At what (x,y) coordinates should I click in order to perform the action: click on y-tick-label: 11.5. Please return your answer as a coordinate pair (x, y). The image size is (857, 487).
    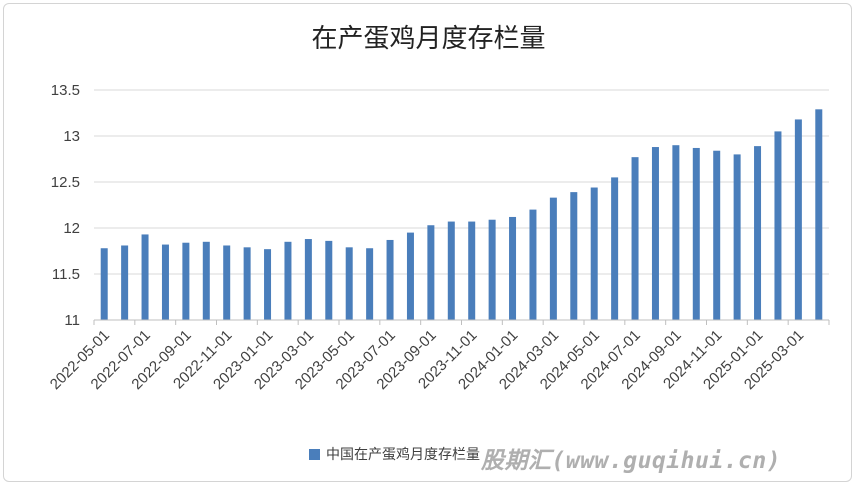
    Looking at the image, I should click on (66, 274).